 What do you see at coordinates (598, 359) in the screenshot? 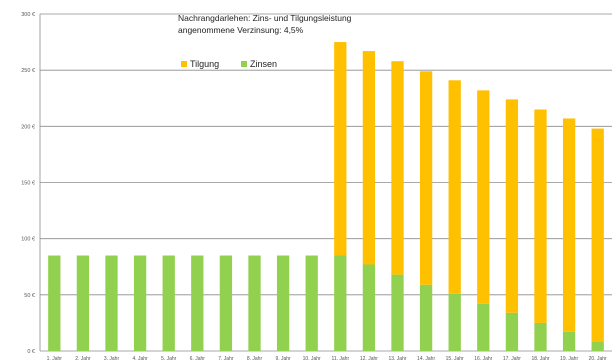
I see `x-tick-label: 20. Jahr` at bounding box center [598, 359].